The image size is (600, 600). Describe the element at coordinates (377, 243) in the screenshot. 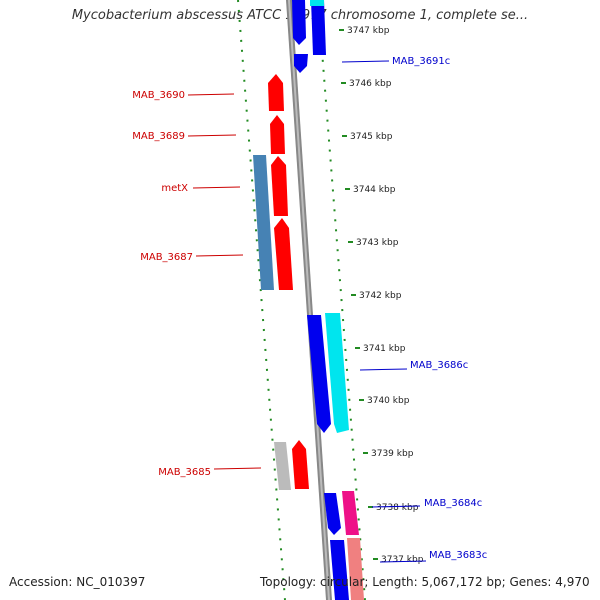

I see `ruler-label: 3743 kbp` at that location.